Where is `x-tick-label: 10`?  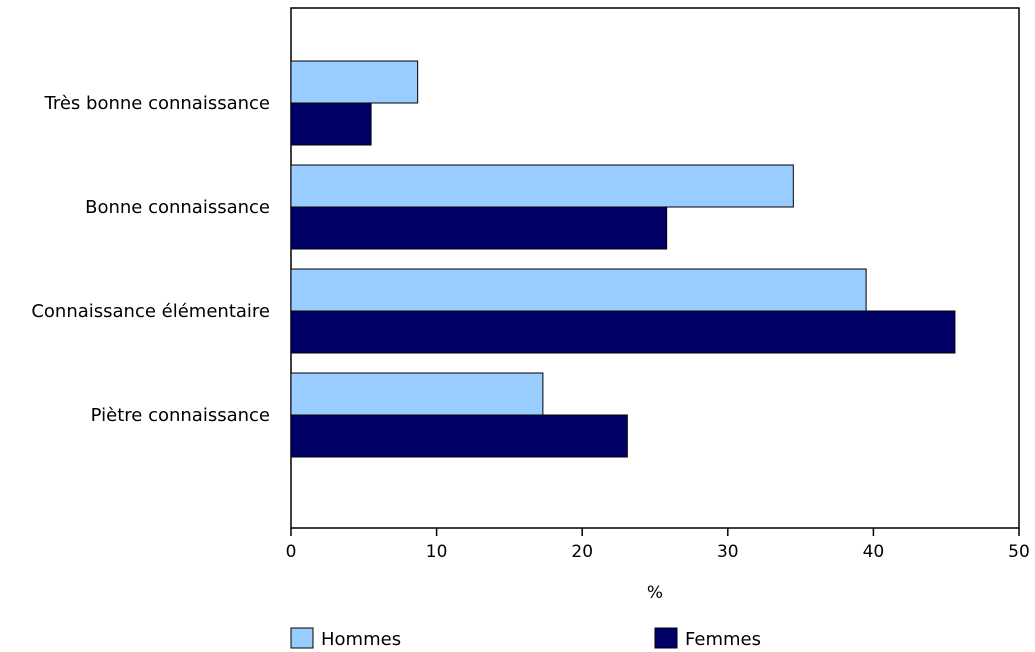
x-tick-label: 10 is located at coordinates (437, 552).